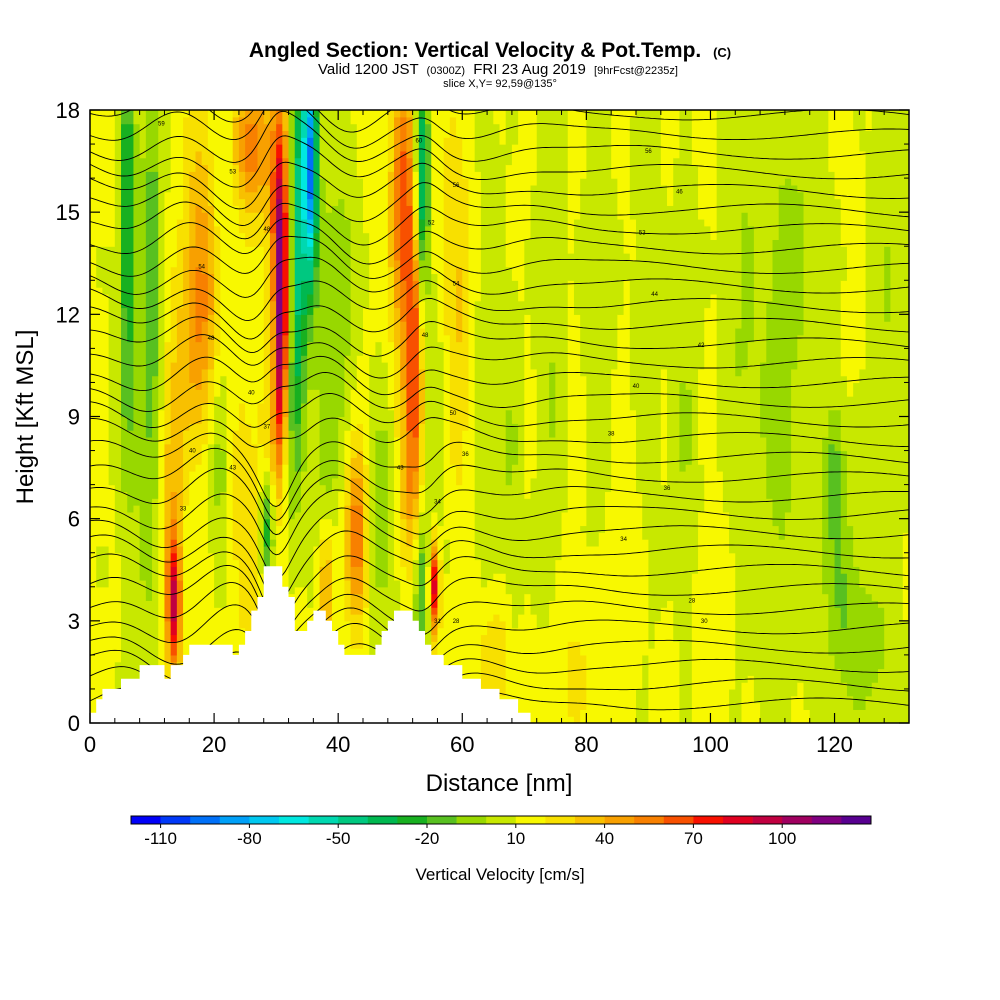  What do you see at coordinates (611, 435) in the screenshot?
I see `theta-contour-label: 38` at bounding box center [611, 435].